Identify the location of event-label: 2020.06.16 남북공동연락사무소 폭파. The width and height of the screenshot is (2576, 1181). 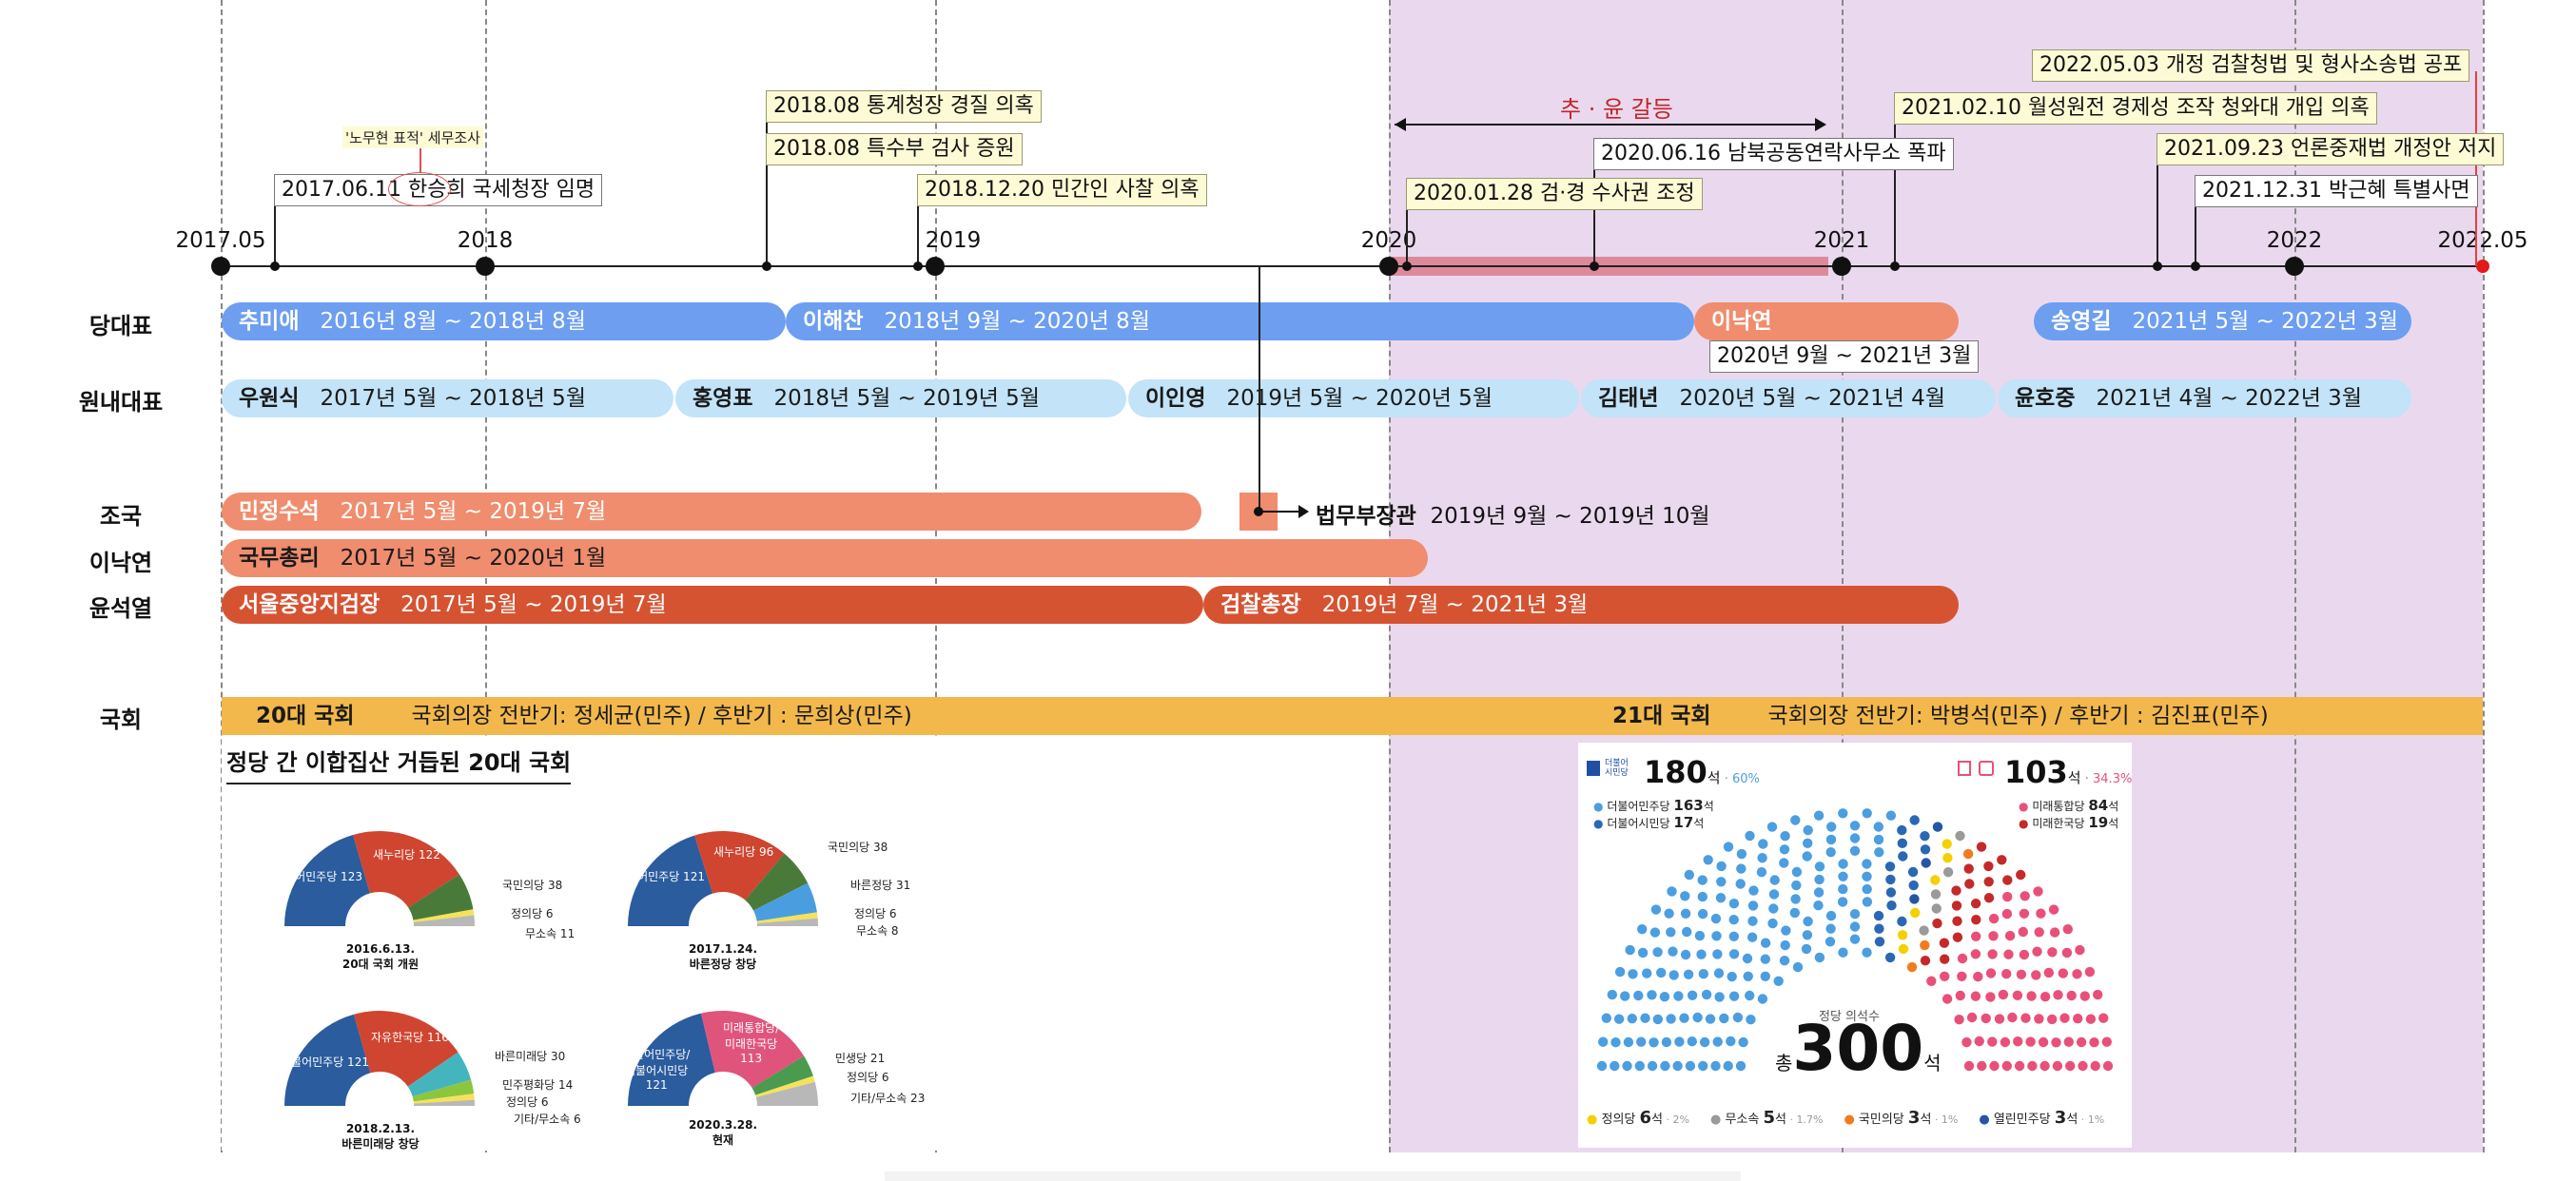
(1774, 154).